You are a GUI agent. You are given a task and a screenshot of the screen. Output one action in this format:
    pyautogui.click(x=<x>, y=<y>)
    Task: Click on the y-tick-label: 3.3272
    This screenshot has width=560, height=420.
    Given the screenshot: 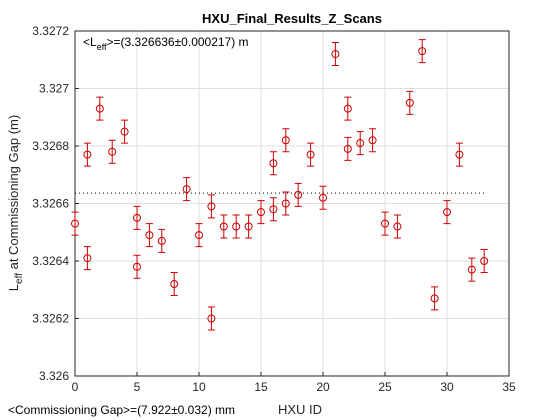 What is the action you would take?
    pyautogui.click(x=50, y=31)
    